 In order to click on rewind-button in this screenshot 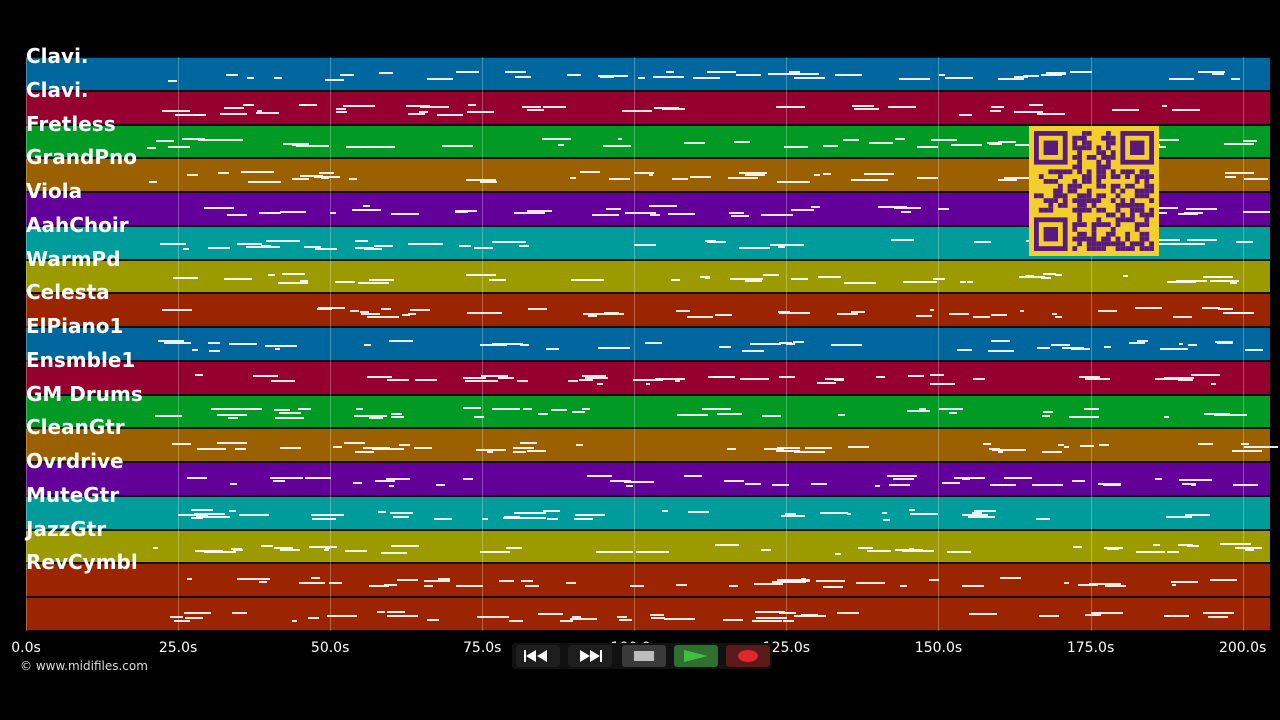, I will do `click(538, 656)`.